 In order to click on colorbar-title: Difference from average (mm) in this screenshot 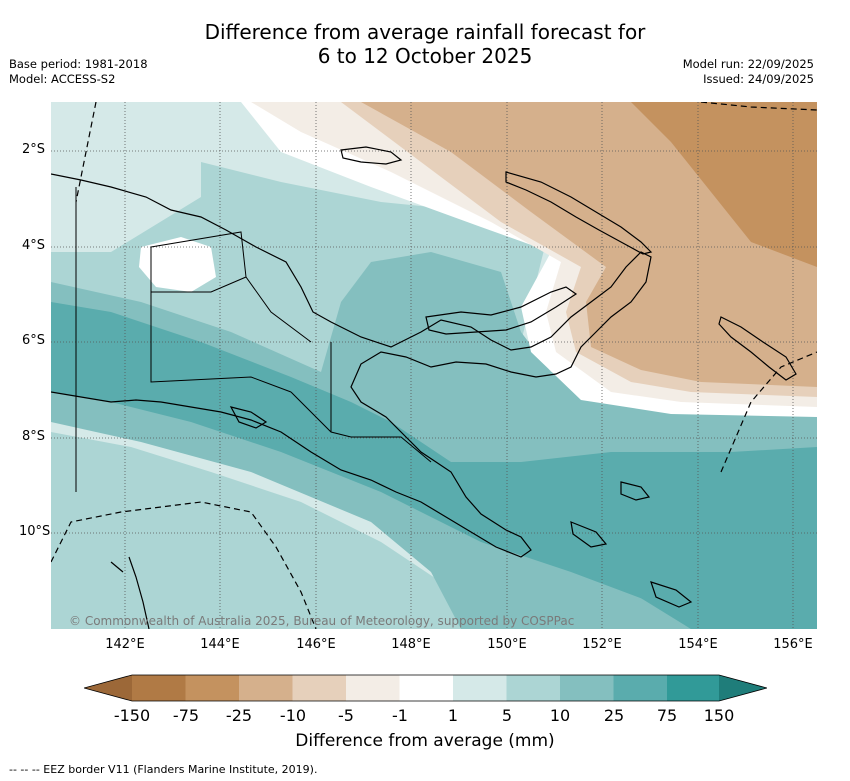, I will do `click(425, 741)`.